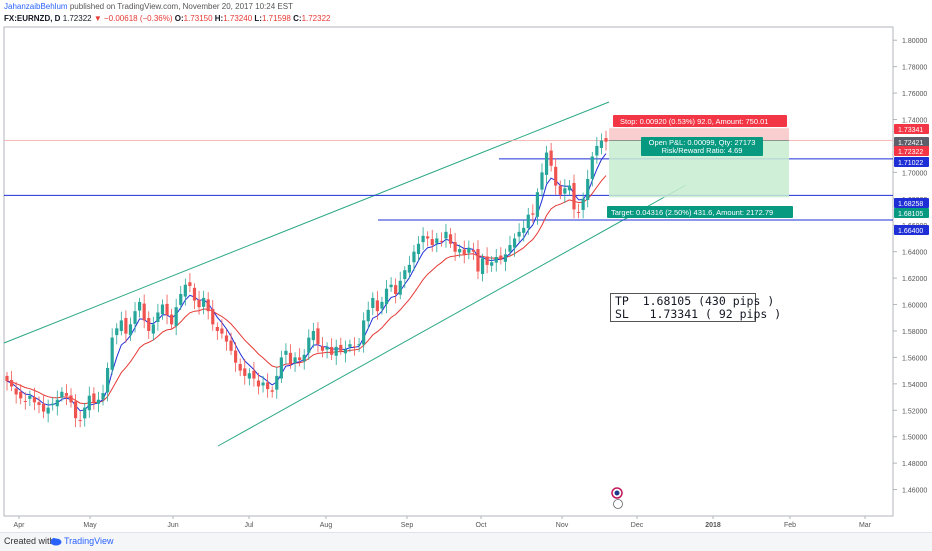  I want to click on y-tick-label: 1.64000, so click(914, 253).